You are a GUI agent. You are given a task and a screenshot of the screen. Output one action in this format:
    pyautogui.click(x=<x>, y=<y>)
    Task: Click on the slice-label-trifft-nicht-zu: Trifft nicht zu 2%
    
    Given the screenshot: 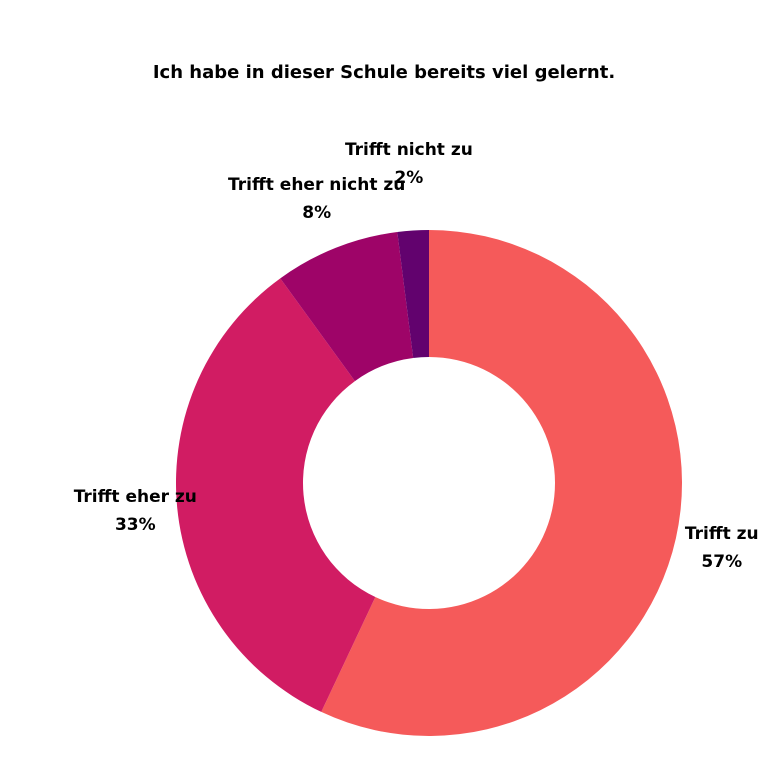 What is the action you would take?
    pyautogui.click(x=409, y=164)
    